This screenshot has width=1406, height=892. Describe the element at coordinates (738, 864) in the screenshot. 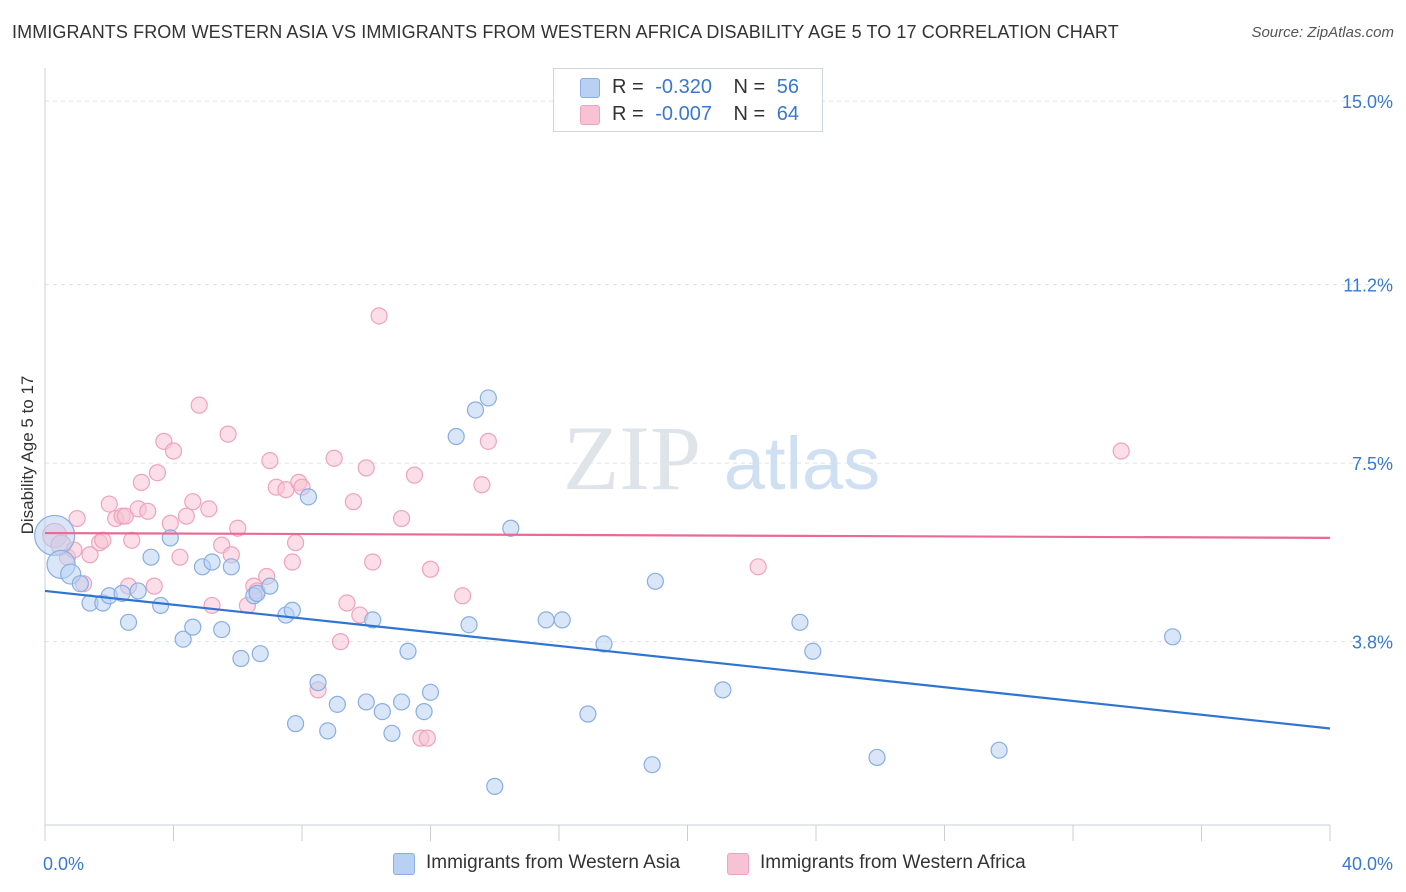

I see `bottom-legend-swatch-pink` at that location.